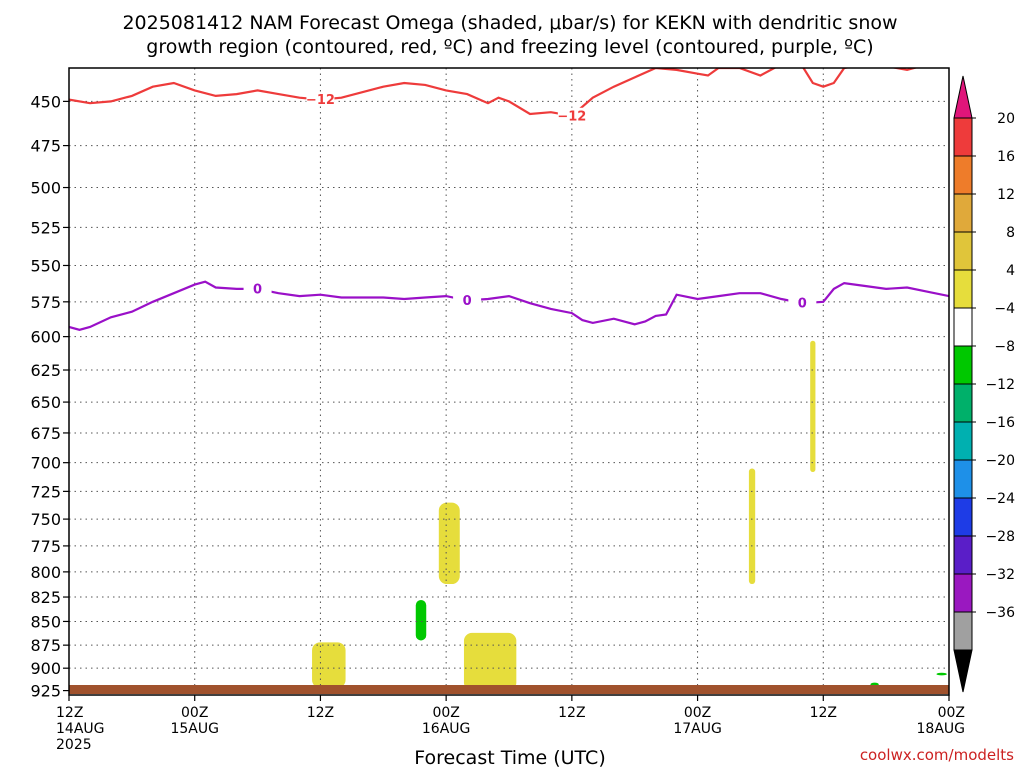  Describe the element at coordinates (69, 713) in the screenshot. I see `x-tick-label-0-0: 12Z` at that location.